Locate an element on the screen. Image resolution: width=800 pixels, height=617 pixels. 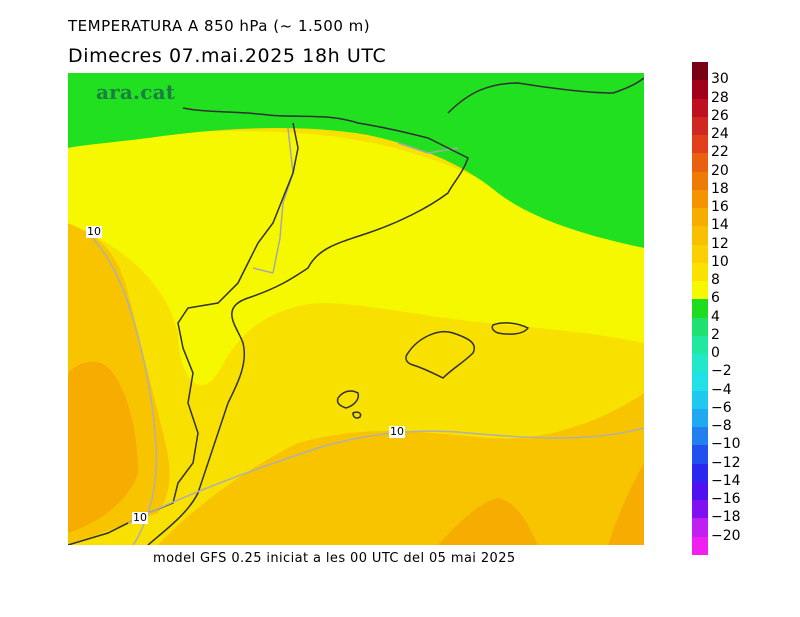
colorbar-tick-label: 24 is located at coordinates (720, 134).